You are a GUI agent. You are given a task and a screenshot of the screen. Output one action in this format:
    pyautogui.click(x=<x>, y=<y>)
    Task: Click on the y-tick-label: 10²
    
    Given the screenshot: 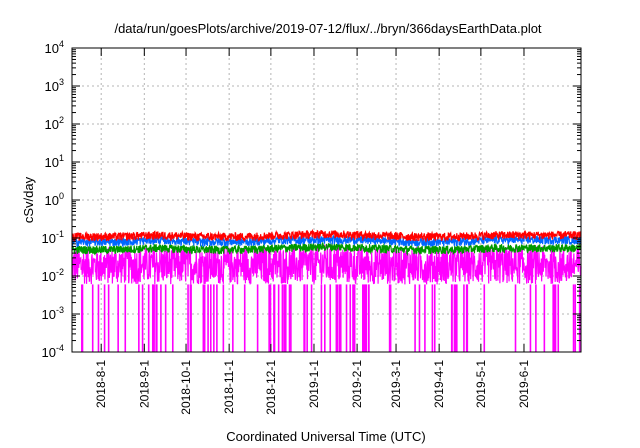 What is the action you would take?
    pyautogui.click(x=54, y=123)
    